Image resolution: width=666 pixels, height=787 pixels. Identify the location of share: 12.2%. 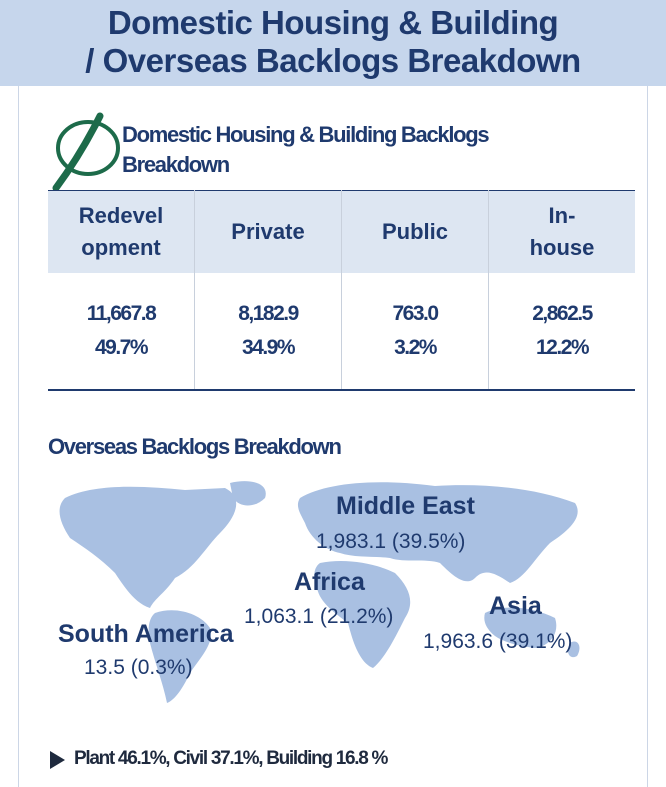
(562, 347).